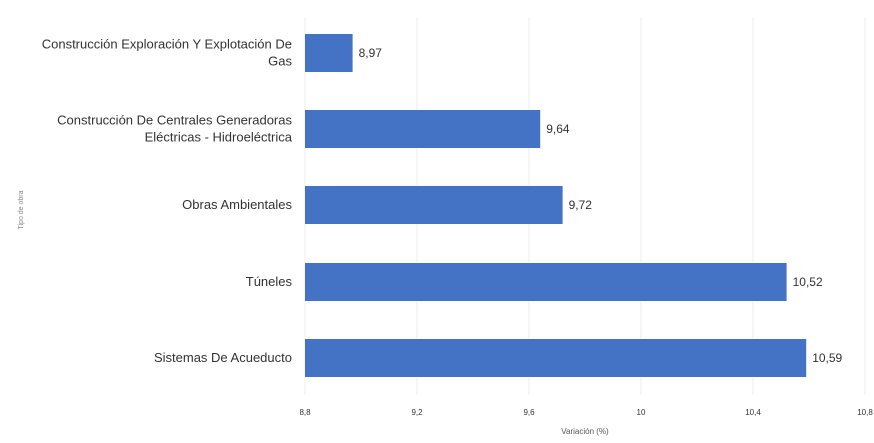 The height and width of the screenshot is (443, 874). I want to click on x-tick-labels: 8,8 9,2 9,6 10 10,4 10,8, so click(586, 412).